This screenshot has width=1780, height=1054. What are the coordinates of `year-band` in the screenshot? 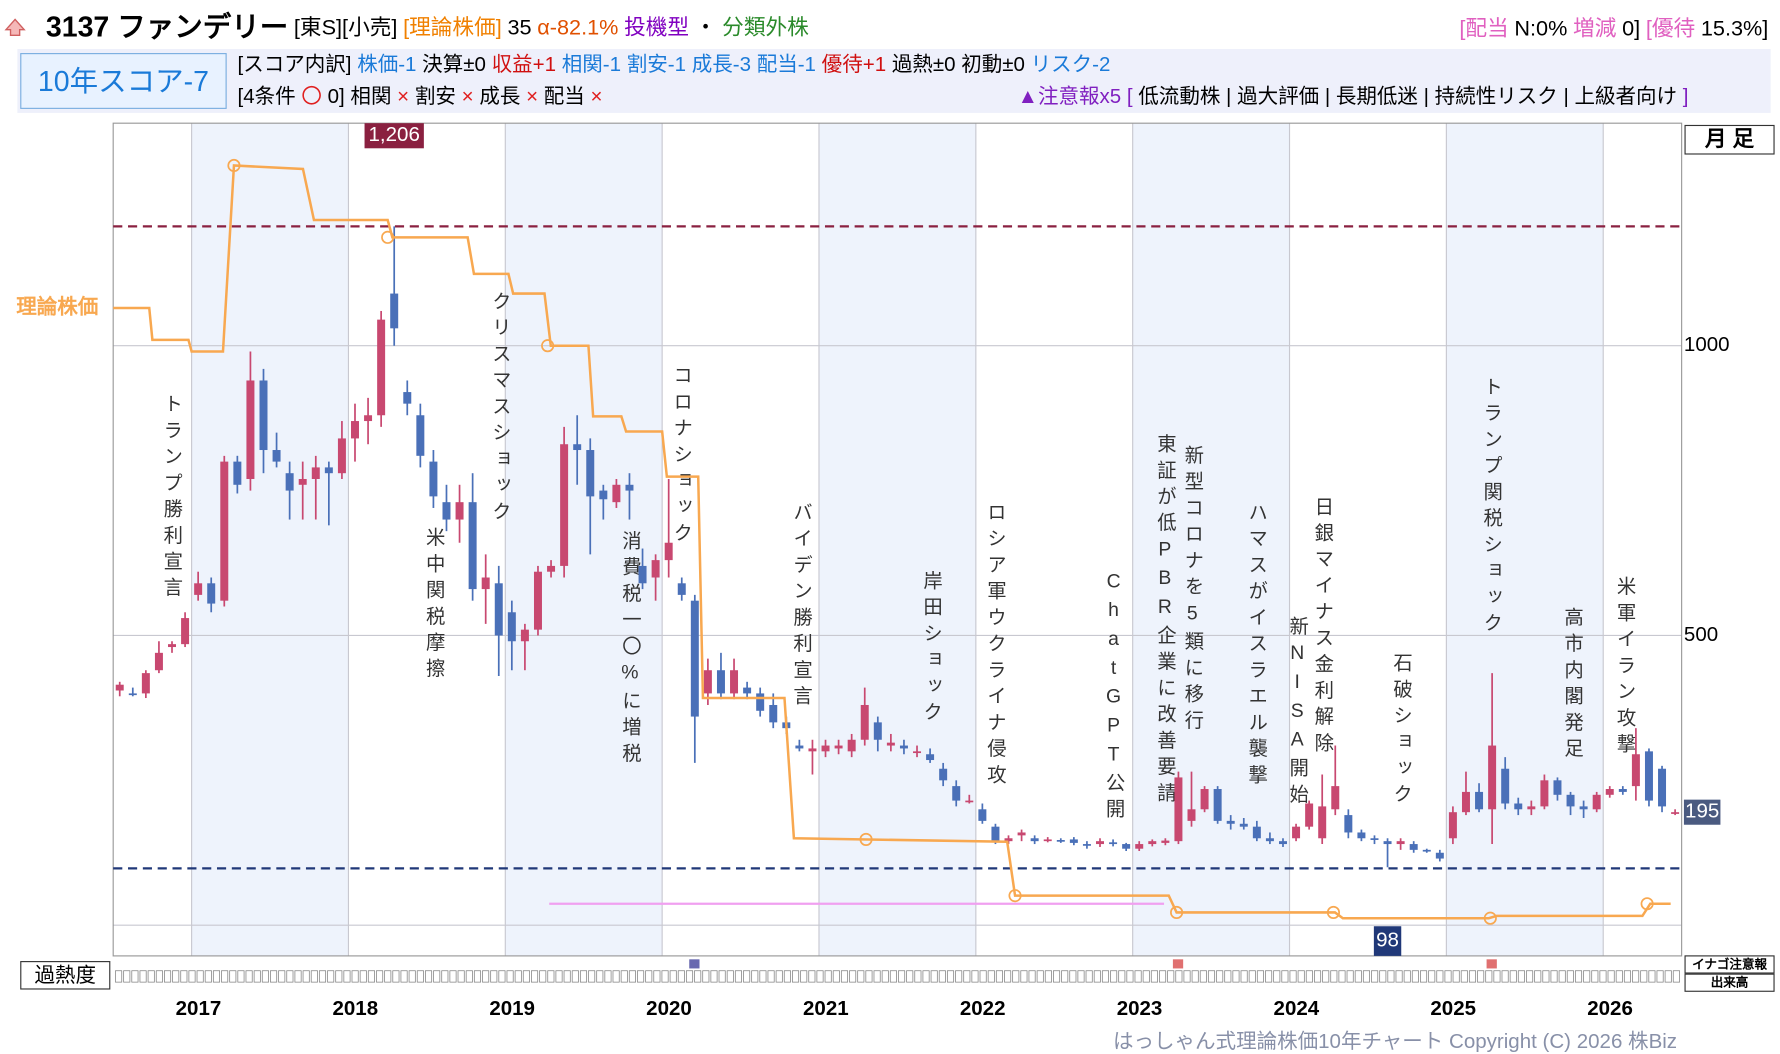 It's located at (270, 539).